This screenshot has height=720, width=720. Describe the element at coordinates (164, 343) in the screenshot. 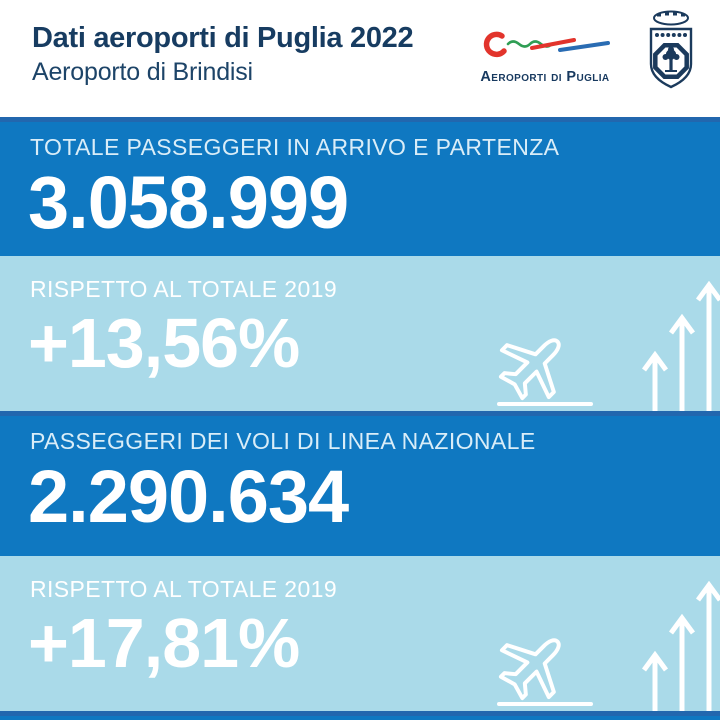

I see `stat-value: +13,56%` at that location.